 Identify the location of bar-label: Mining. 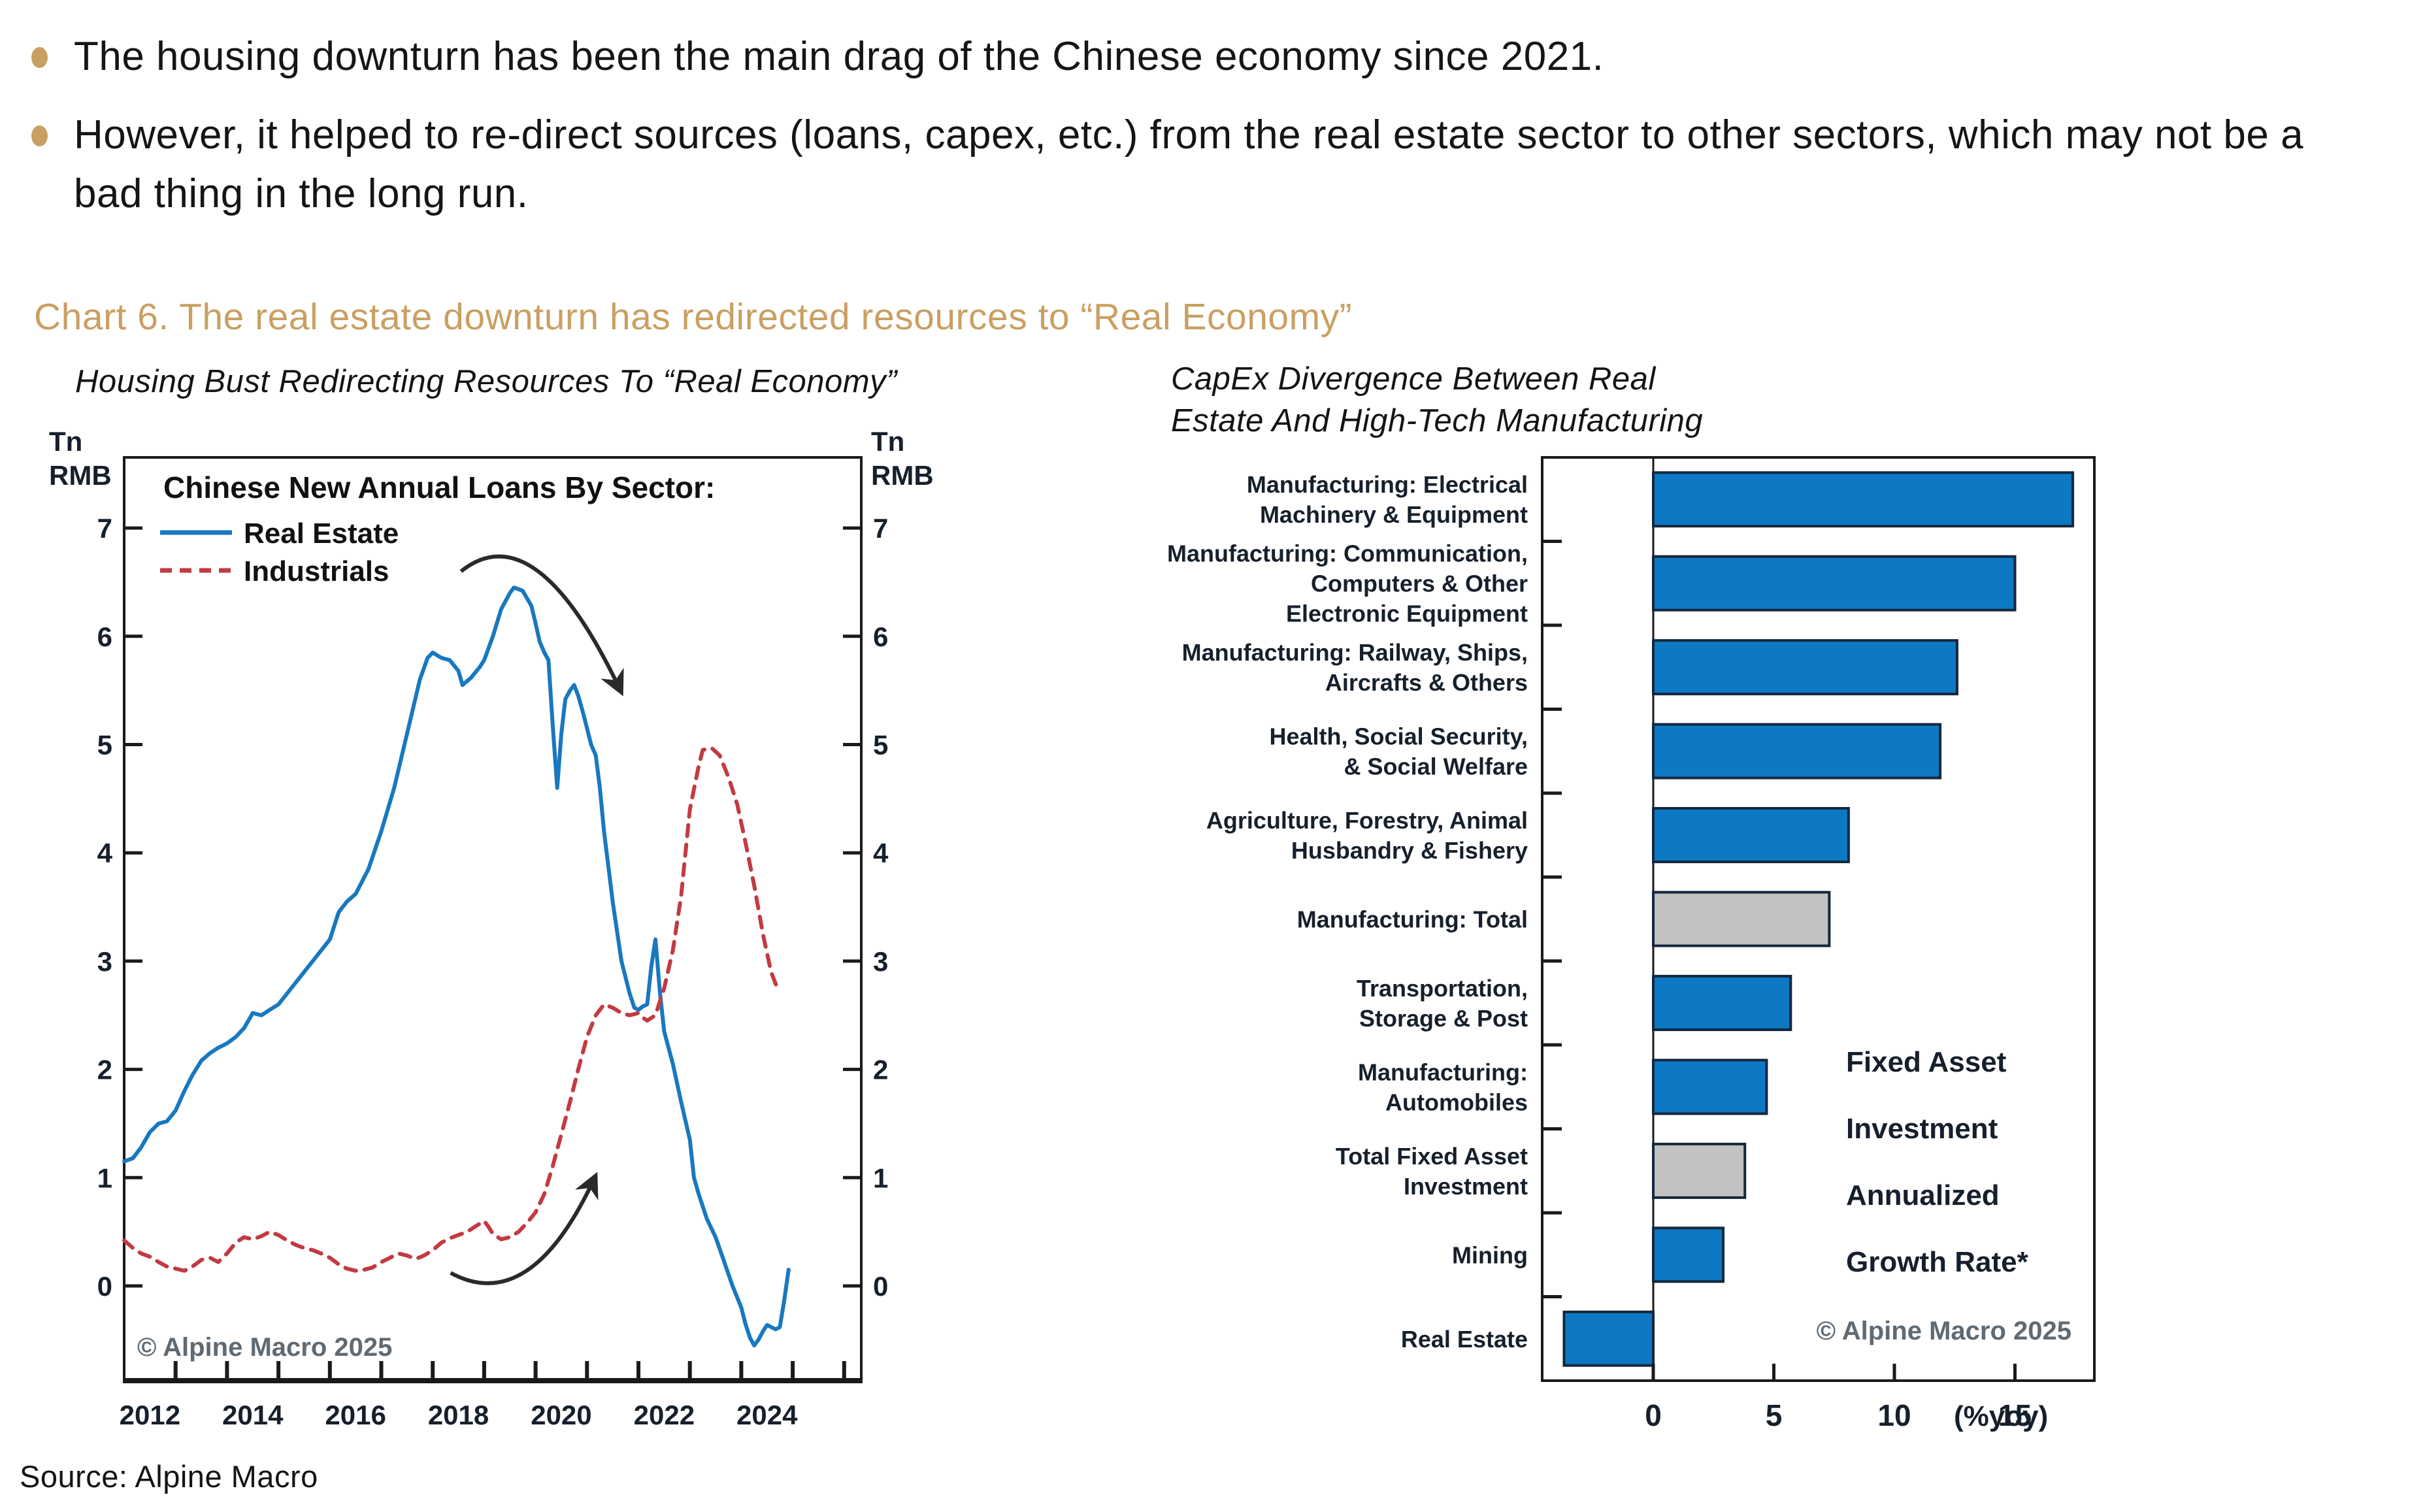
(1490, 1254).